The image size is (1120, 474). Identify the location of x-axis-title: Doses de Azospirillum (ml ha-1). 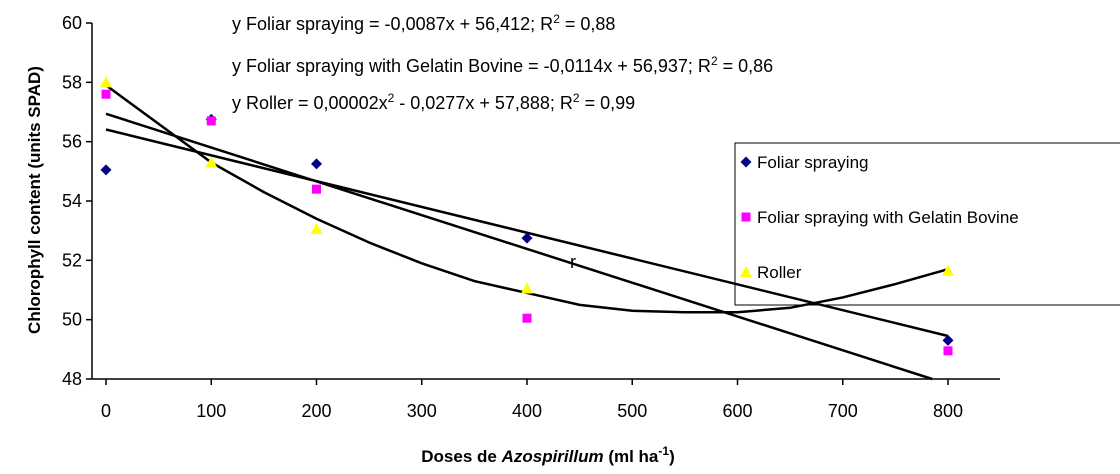
(547, 455).